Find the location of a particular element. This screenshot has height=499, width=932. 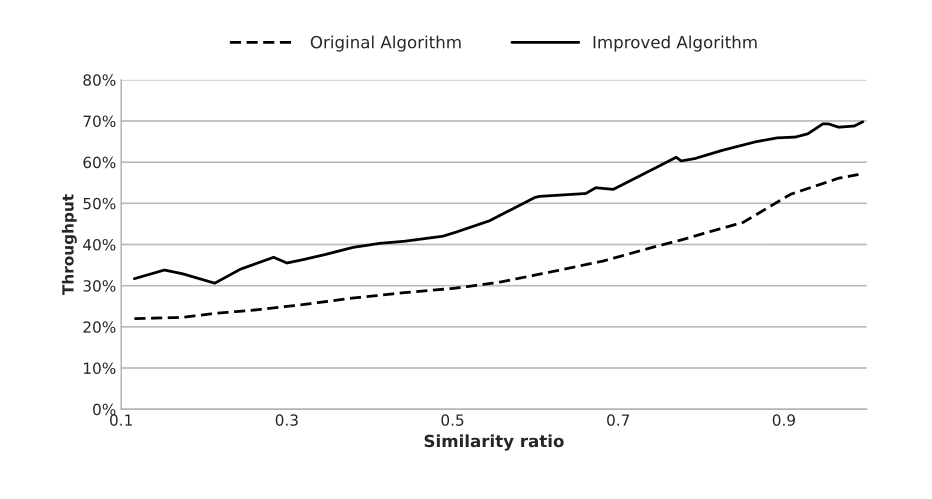

y-tick-label: 50% is located at coordinates (100, 204).